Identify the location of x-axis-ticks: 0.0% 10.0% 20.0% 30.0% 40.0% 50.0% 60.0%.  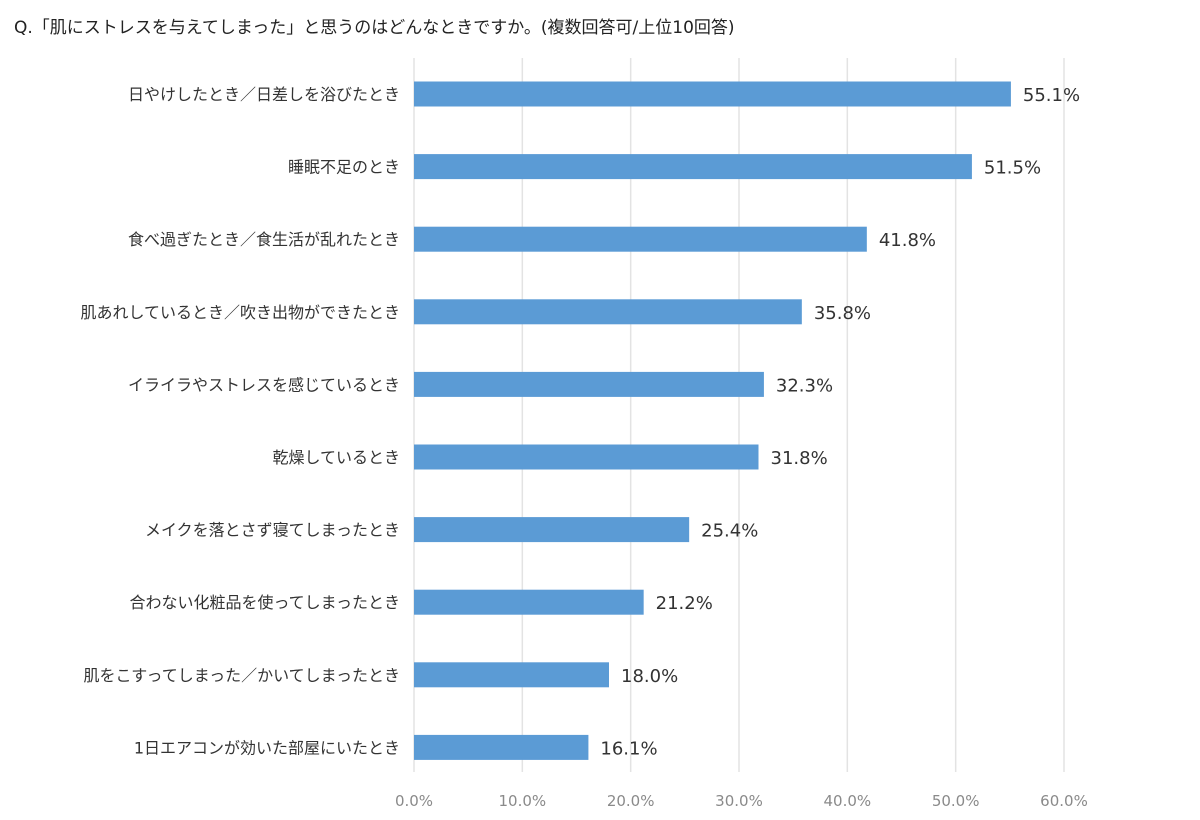
(741, 801).